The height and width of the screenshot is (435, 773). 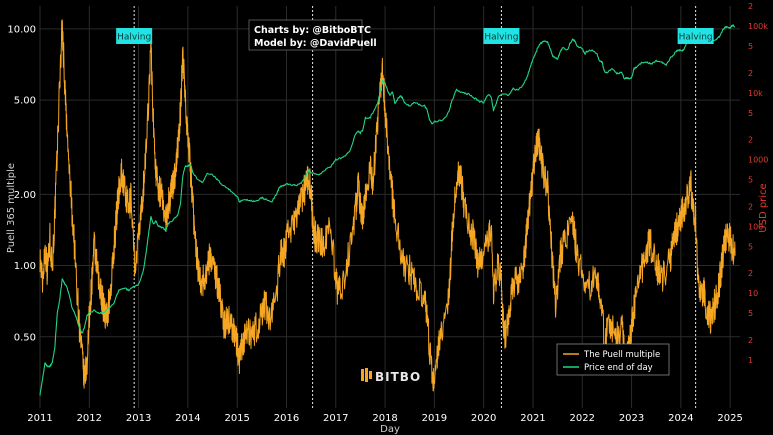 What do you see at coordinates (315, 43) in the screenshot?
I see `credits-line-2: Model by: @DavidPuell` at bounding box center [315, 43].